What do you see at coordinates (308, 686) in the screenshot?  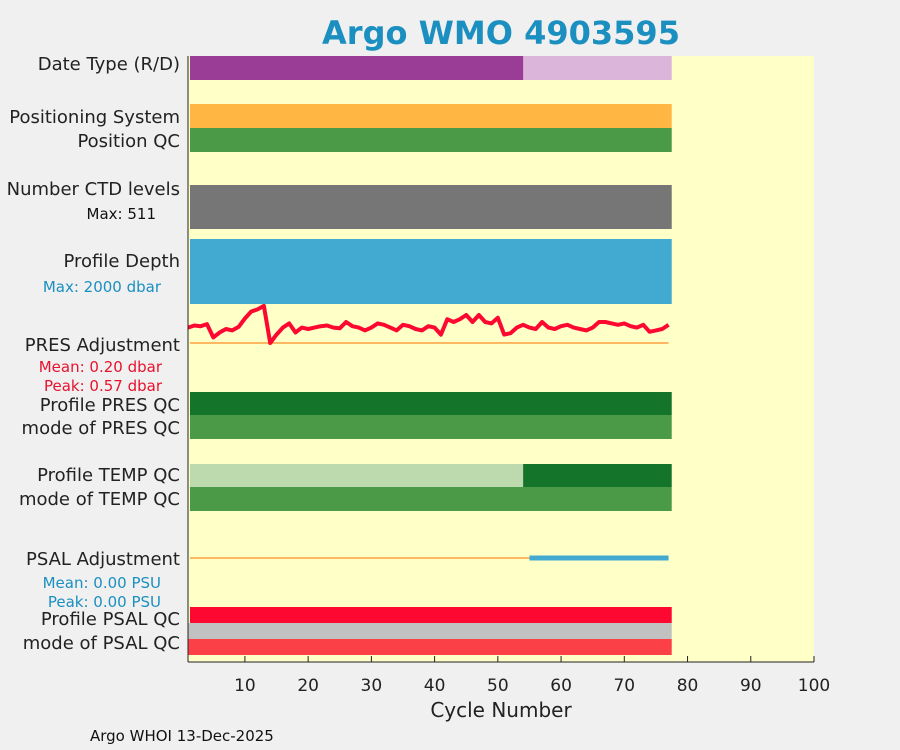 I see `x-tick-label-20: 20` at bounding box center [308, 686].